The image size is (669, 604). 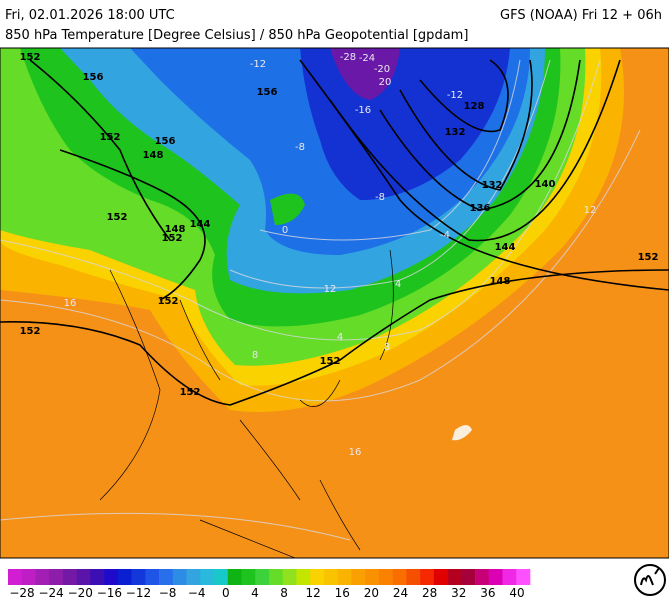 What do you see at coordinates (109, 593) in the screenshot?
I see `colorbar-label: −16` at bounding box center [109, 593].